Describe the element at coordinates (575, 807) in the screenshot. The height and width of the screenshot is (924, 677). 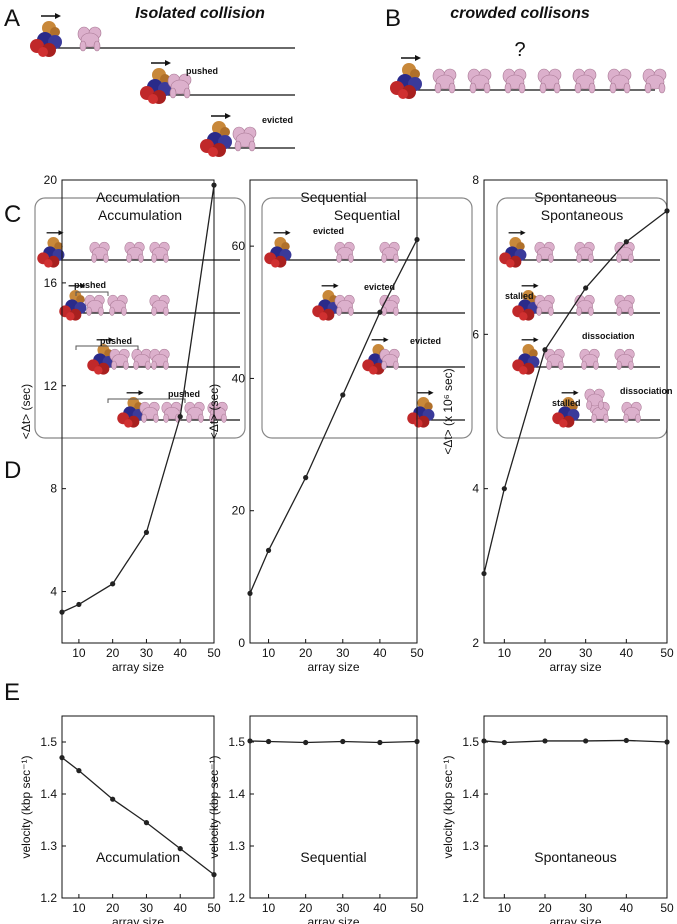
I see `plot-frame` at that location.